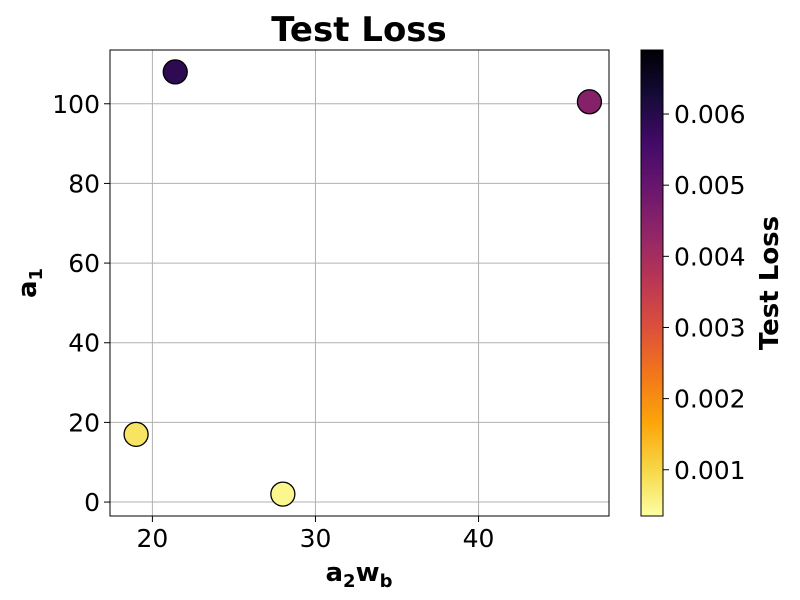 The width and height of the screenshot is (800, 600). Describe the element at coordinates (81, 303) in the screenshot. I see `y-axis-ticks: 0 20 40 60 80 100` at that location.